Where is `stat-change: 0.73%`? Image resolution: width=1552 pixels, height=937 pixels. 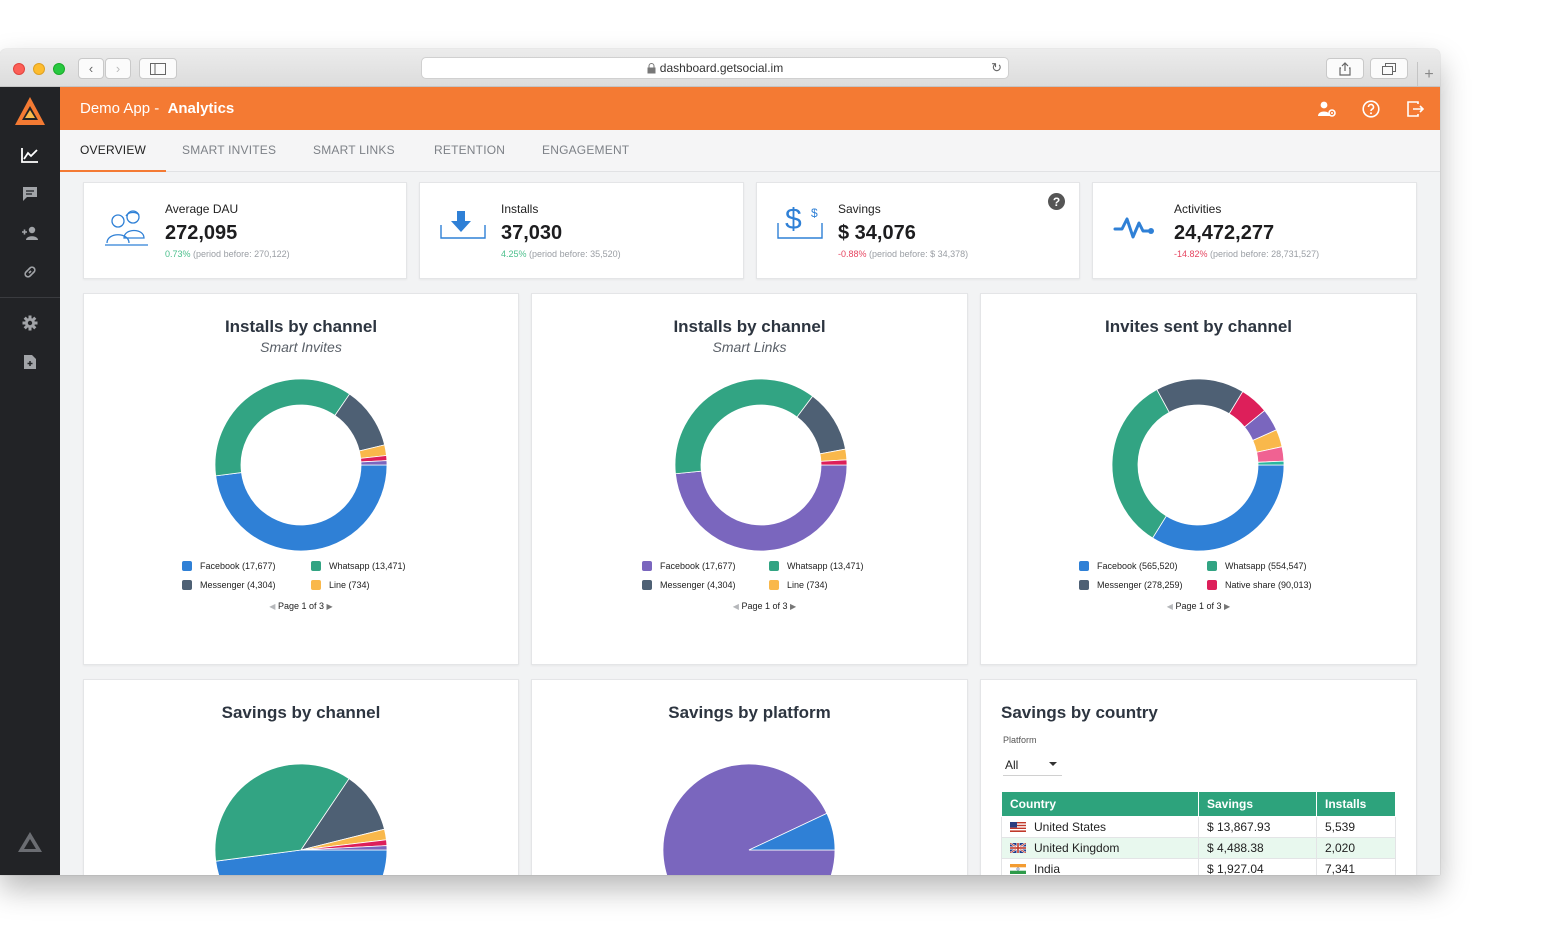 stat-change: 0.73% is located at coordinates (178, 254).